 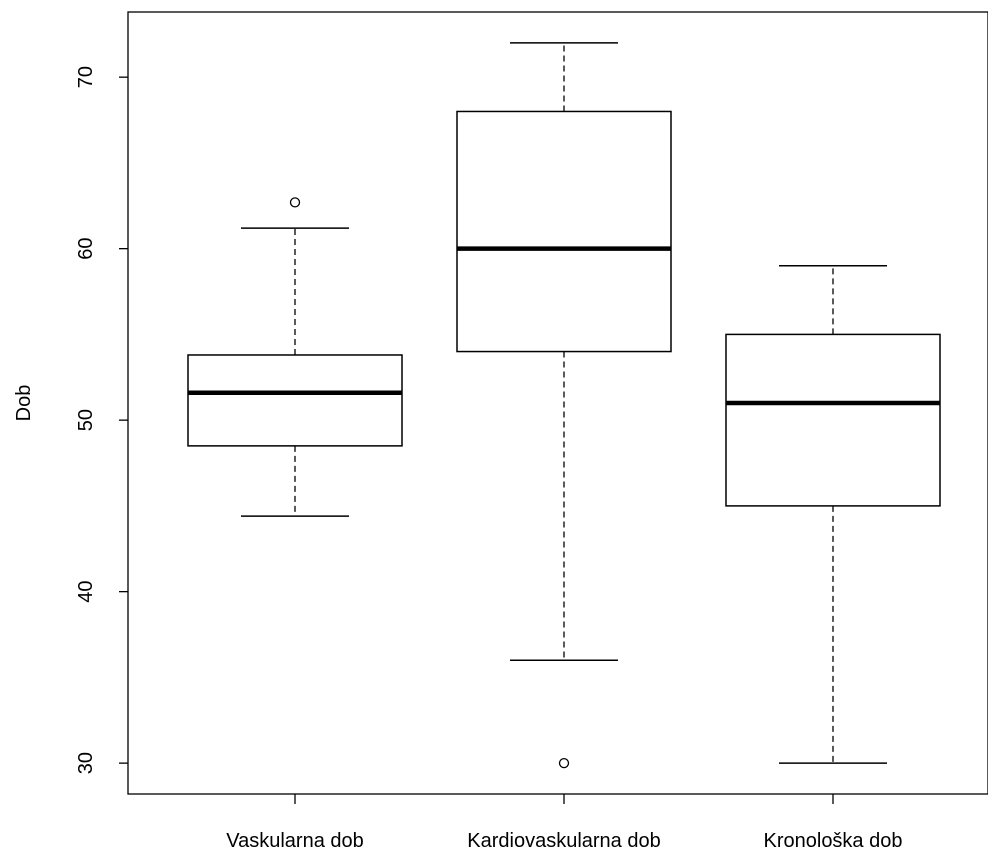 I want to click on x-tick-label: Vaskularna dob, so click(x=295, y=840).